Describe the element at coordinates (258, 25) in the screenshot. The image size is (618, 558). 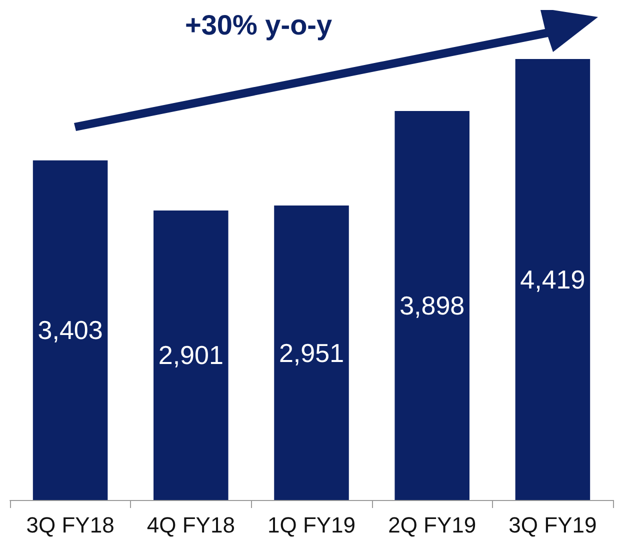
I see `text: +30% y-o-y` at that location.